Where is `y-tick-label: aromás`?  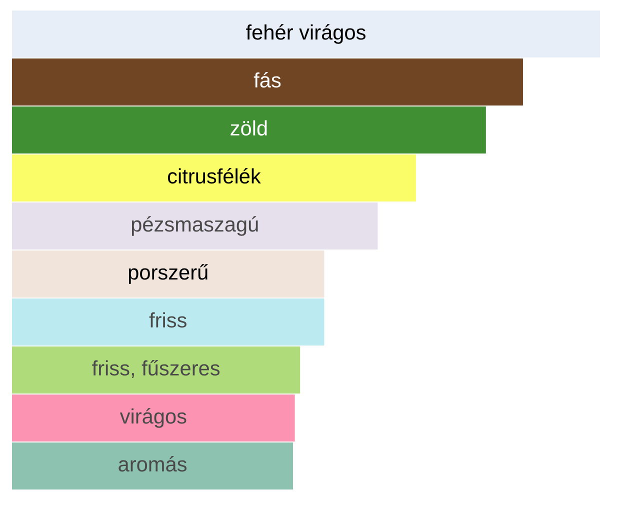 y-tick-label: aromás is located at coordinates (152, 464).